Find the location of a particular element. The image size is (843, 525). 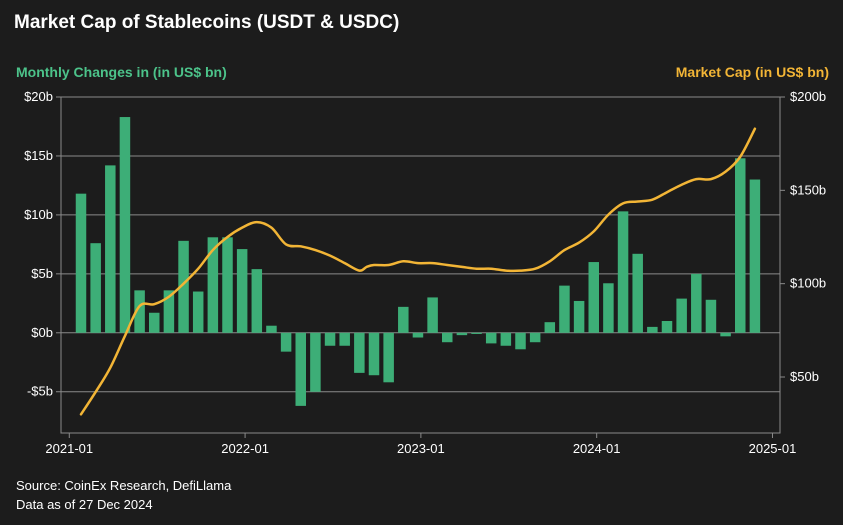

left-tick-label: -$5b is located at coordinates (40, 391).